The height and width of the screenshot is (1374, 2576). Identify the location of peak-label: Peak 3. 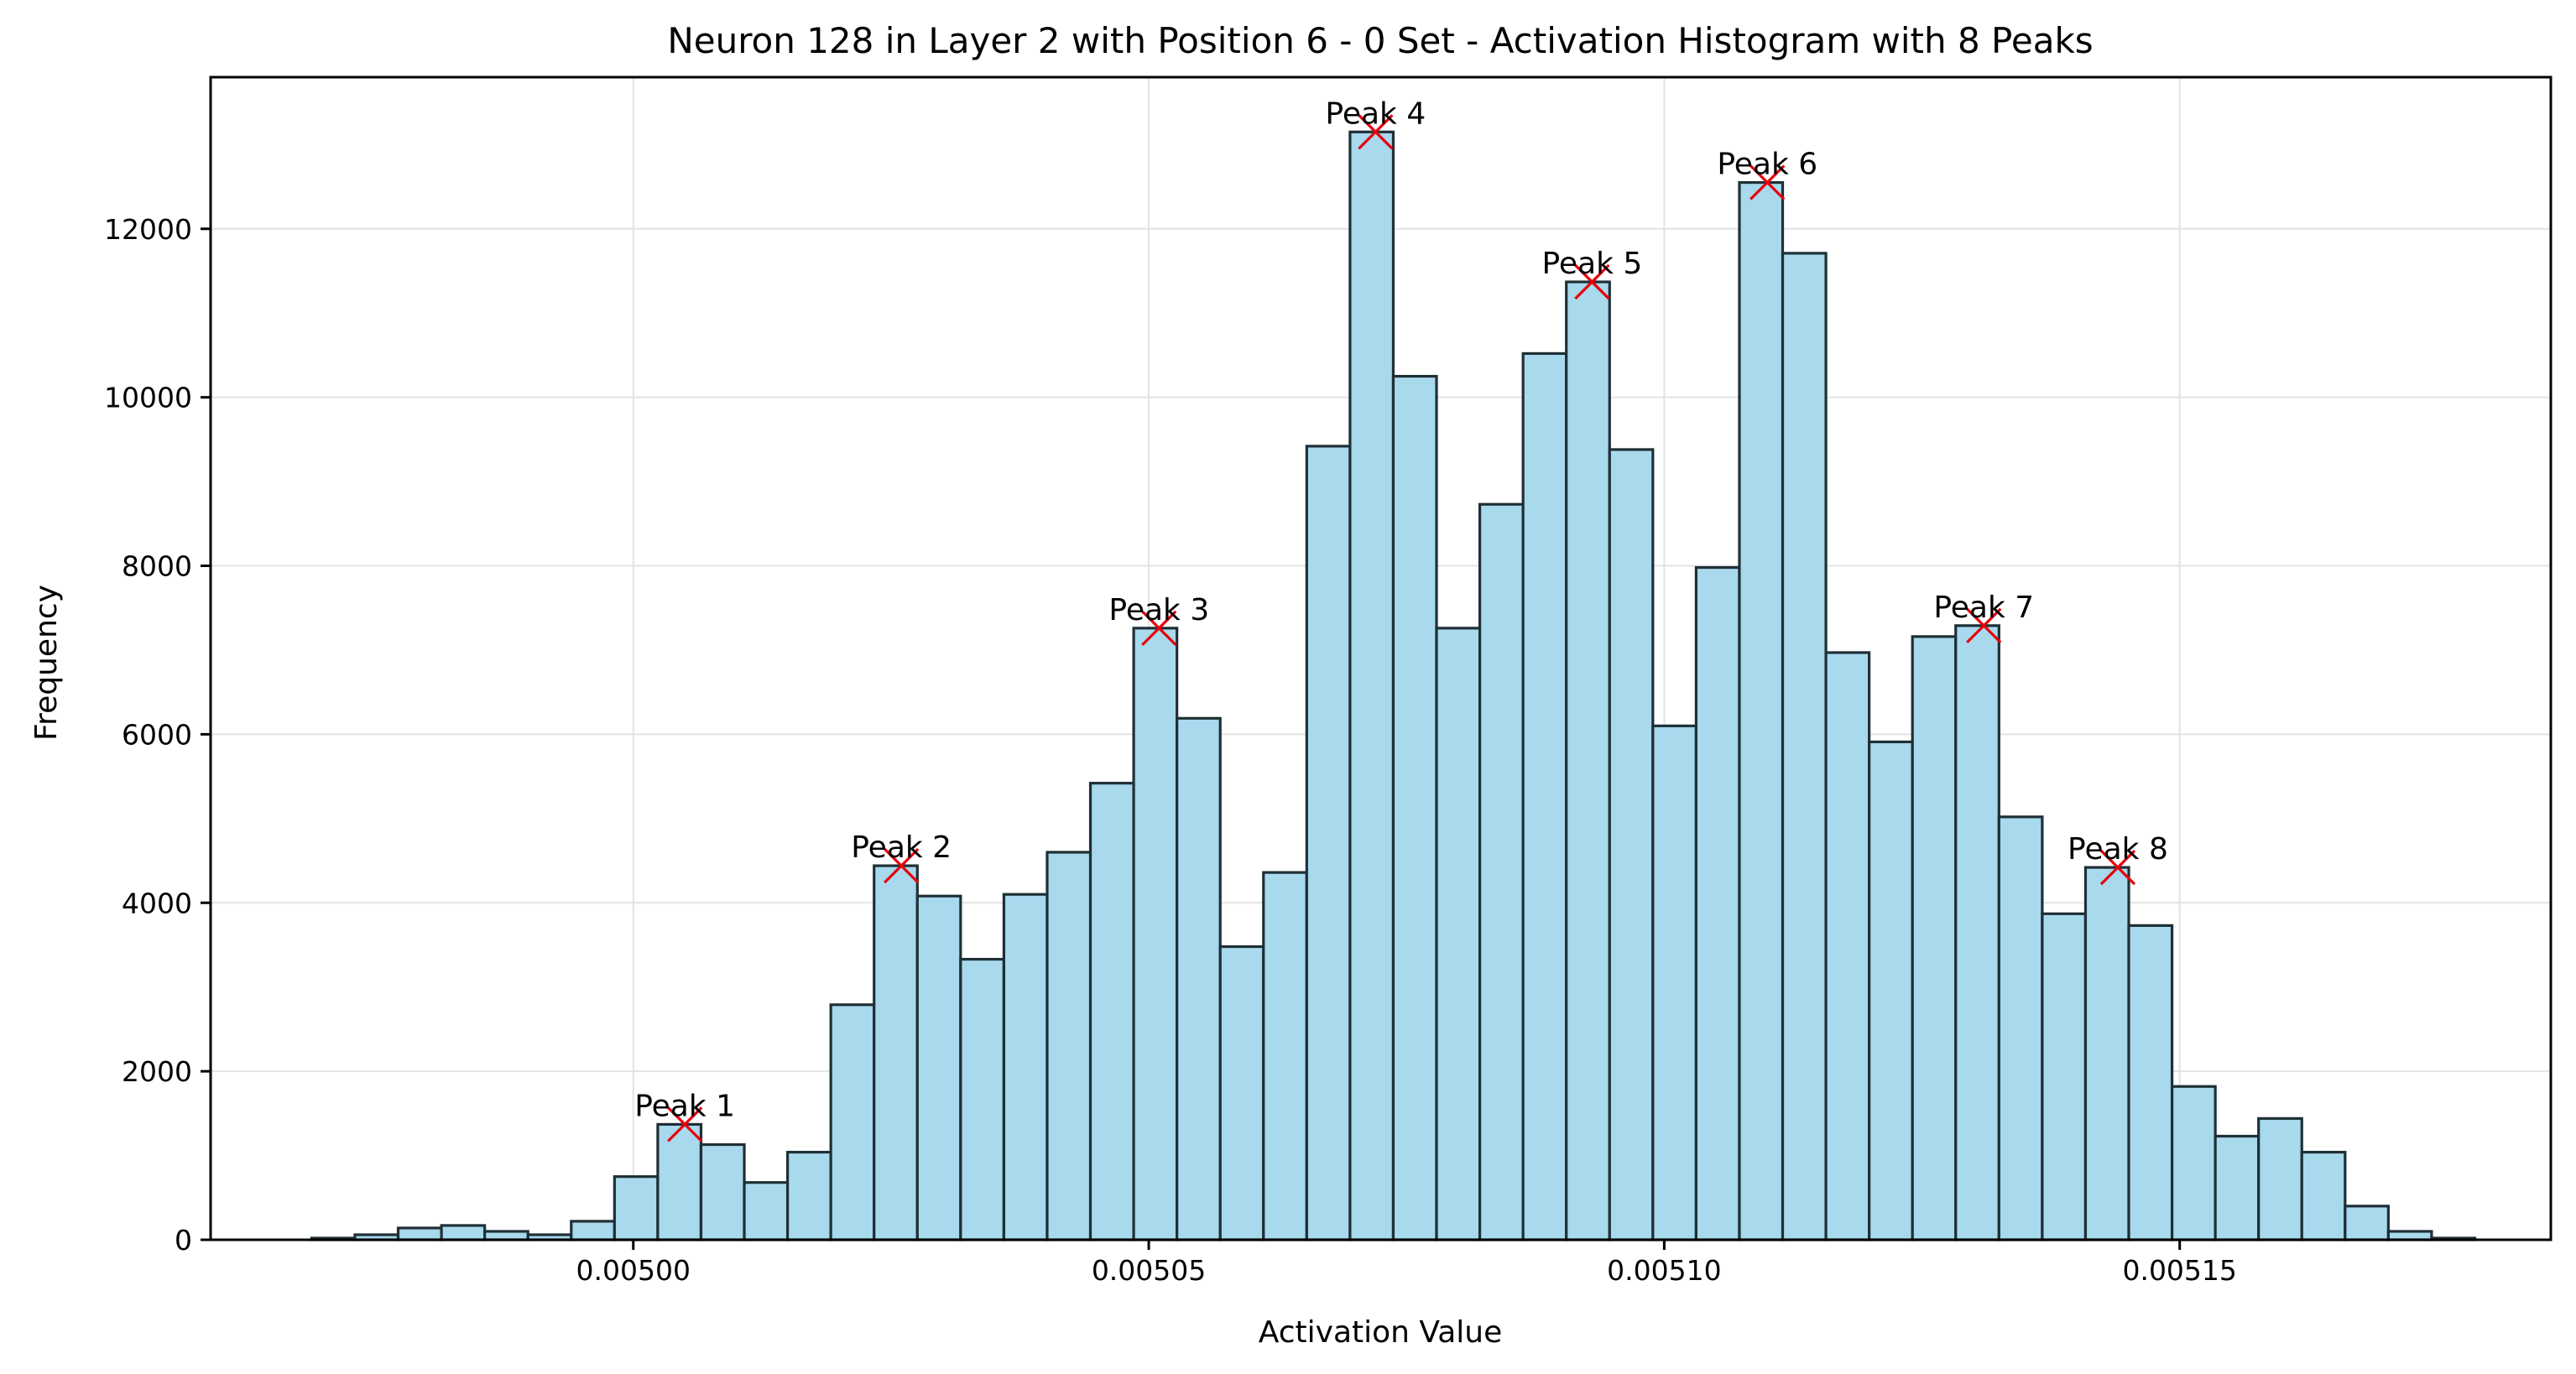
(1158, 610).